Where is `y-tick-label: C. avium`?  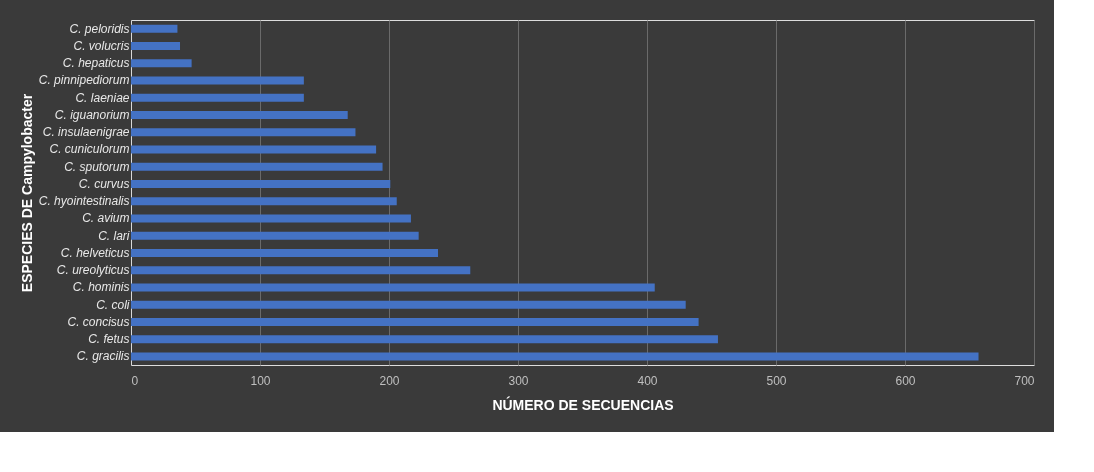
y-tick-label: C. avium is located at coordinates (106, 218).